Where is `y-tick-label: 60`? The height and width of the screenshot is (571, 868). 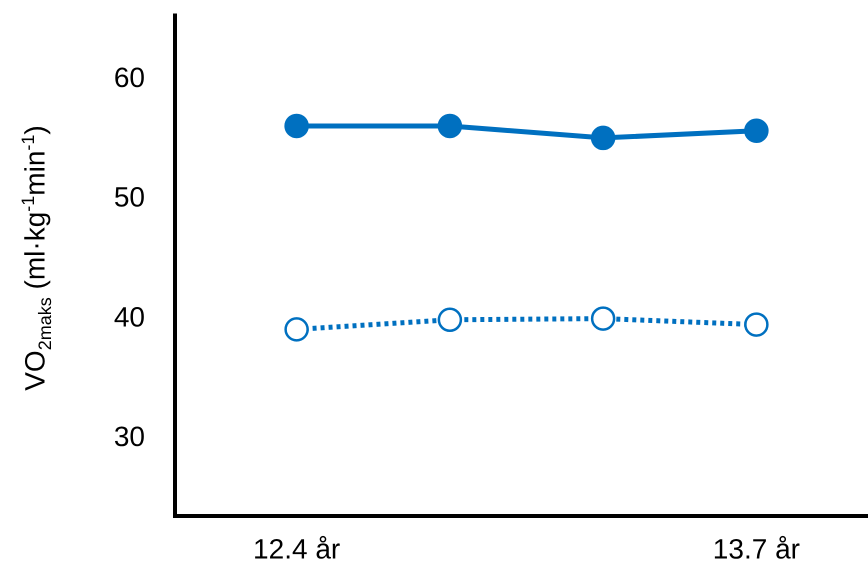
y-tick-label: 60 is located at coordinates (129, 78).